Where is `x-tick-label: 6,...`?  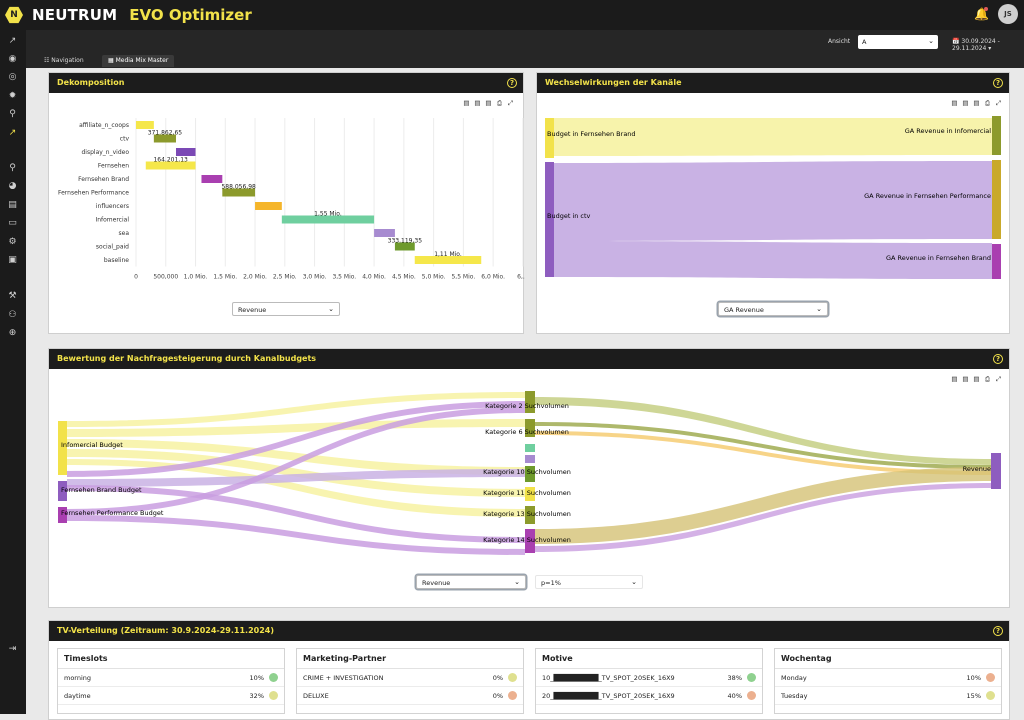 x-tick-label: 6,... is located at coordinates (521, 277).